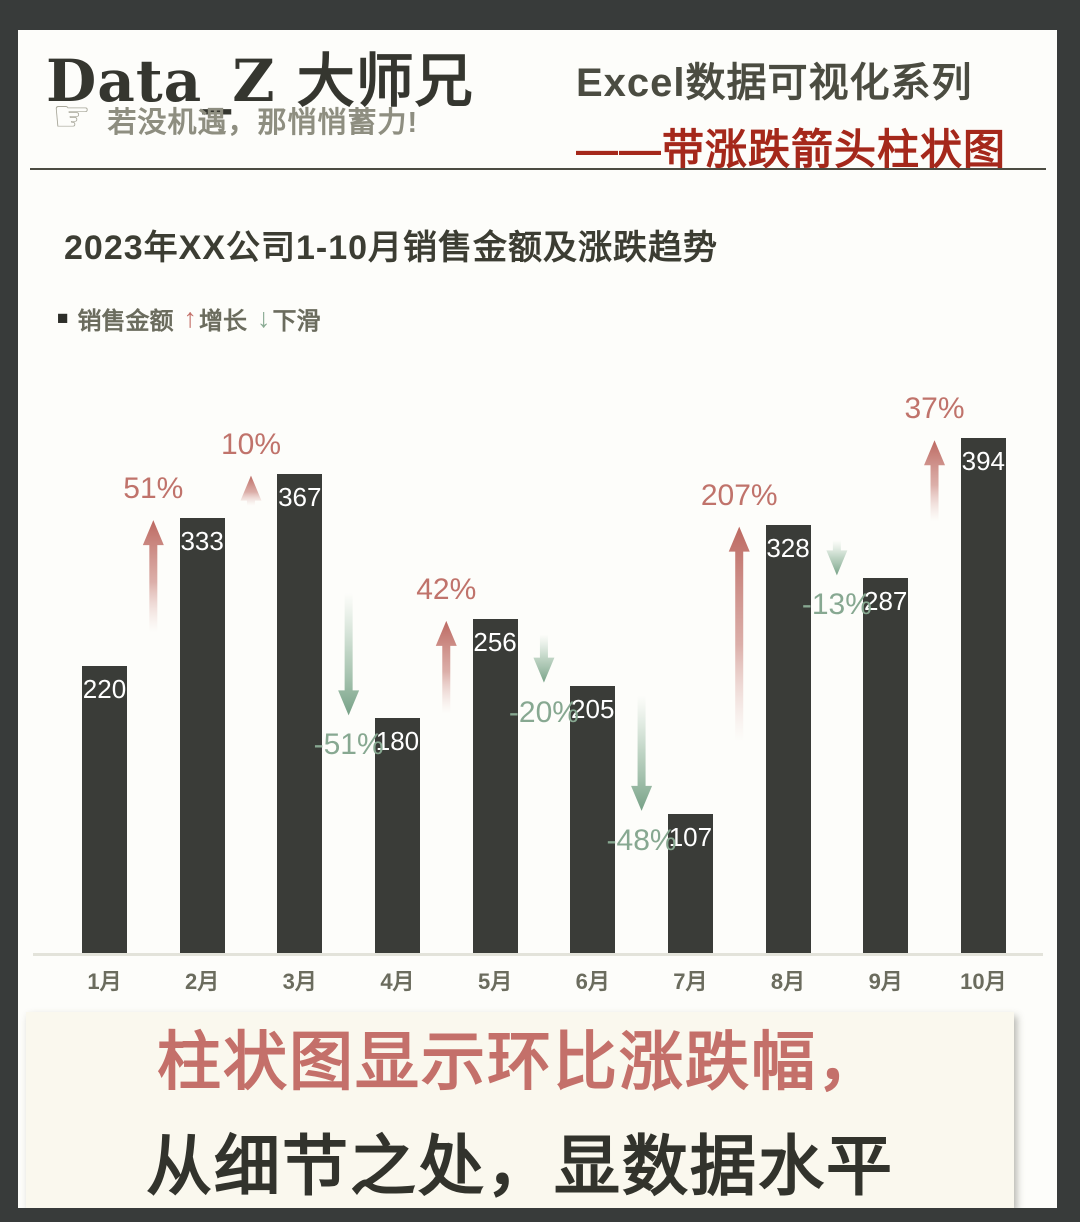 The image size is (1080, 1222). I want to click on series-subtitle: ——带涨跌箭头柱状图, so click(791, 149).